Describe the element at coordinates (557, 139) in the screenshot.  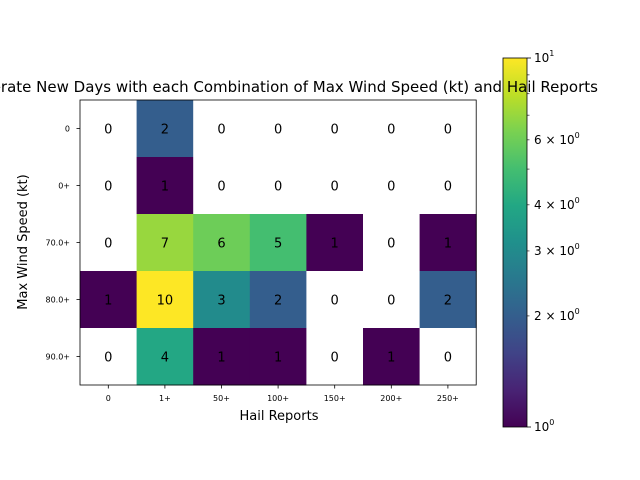
I see `colorbar-minor-label: 6 × 100` at that location.